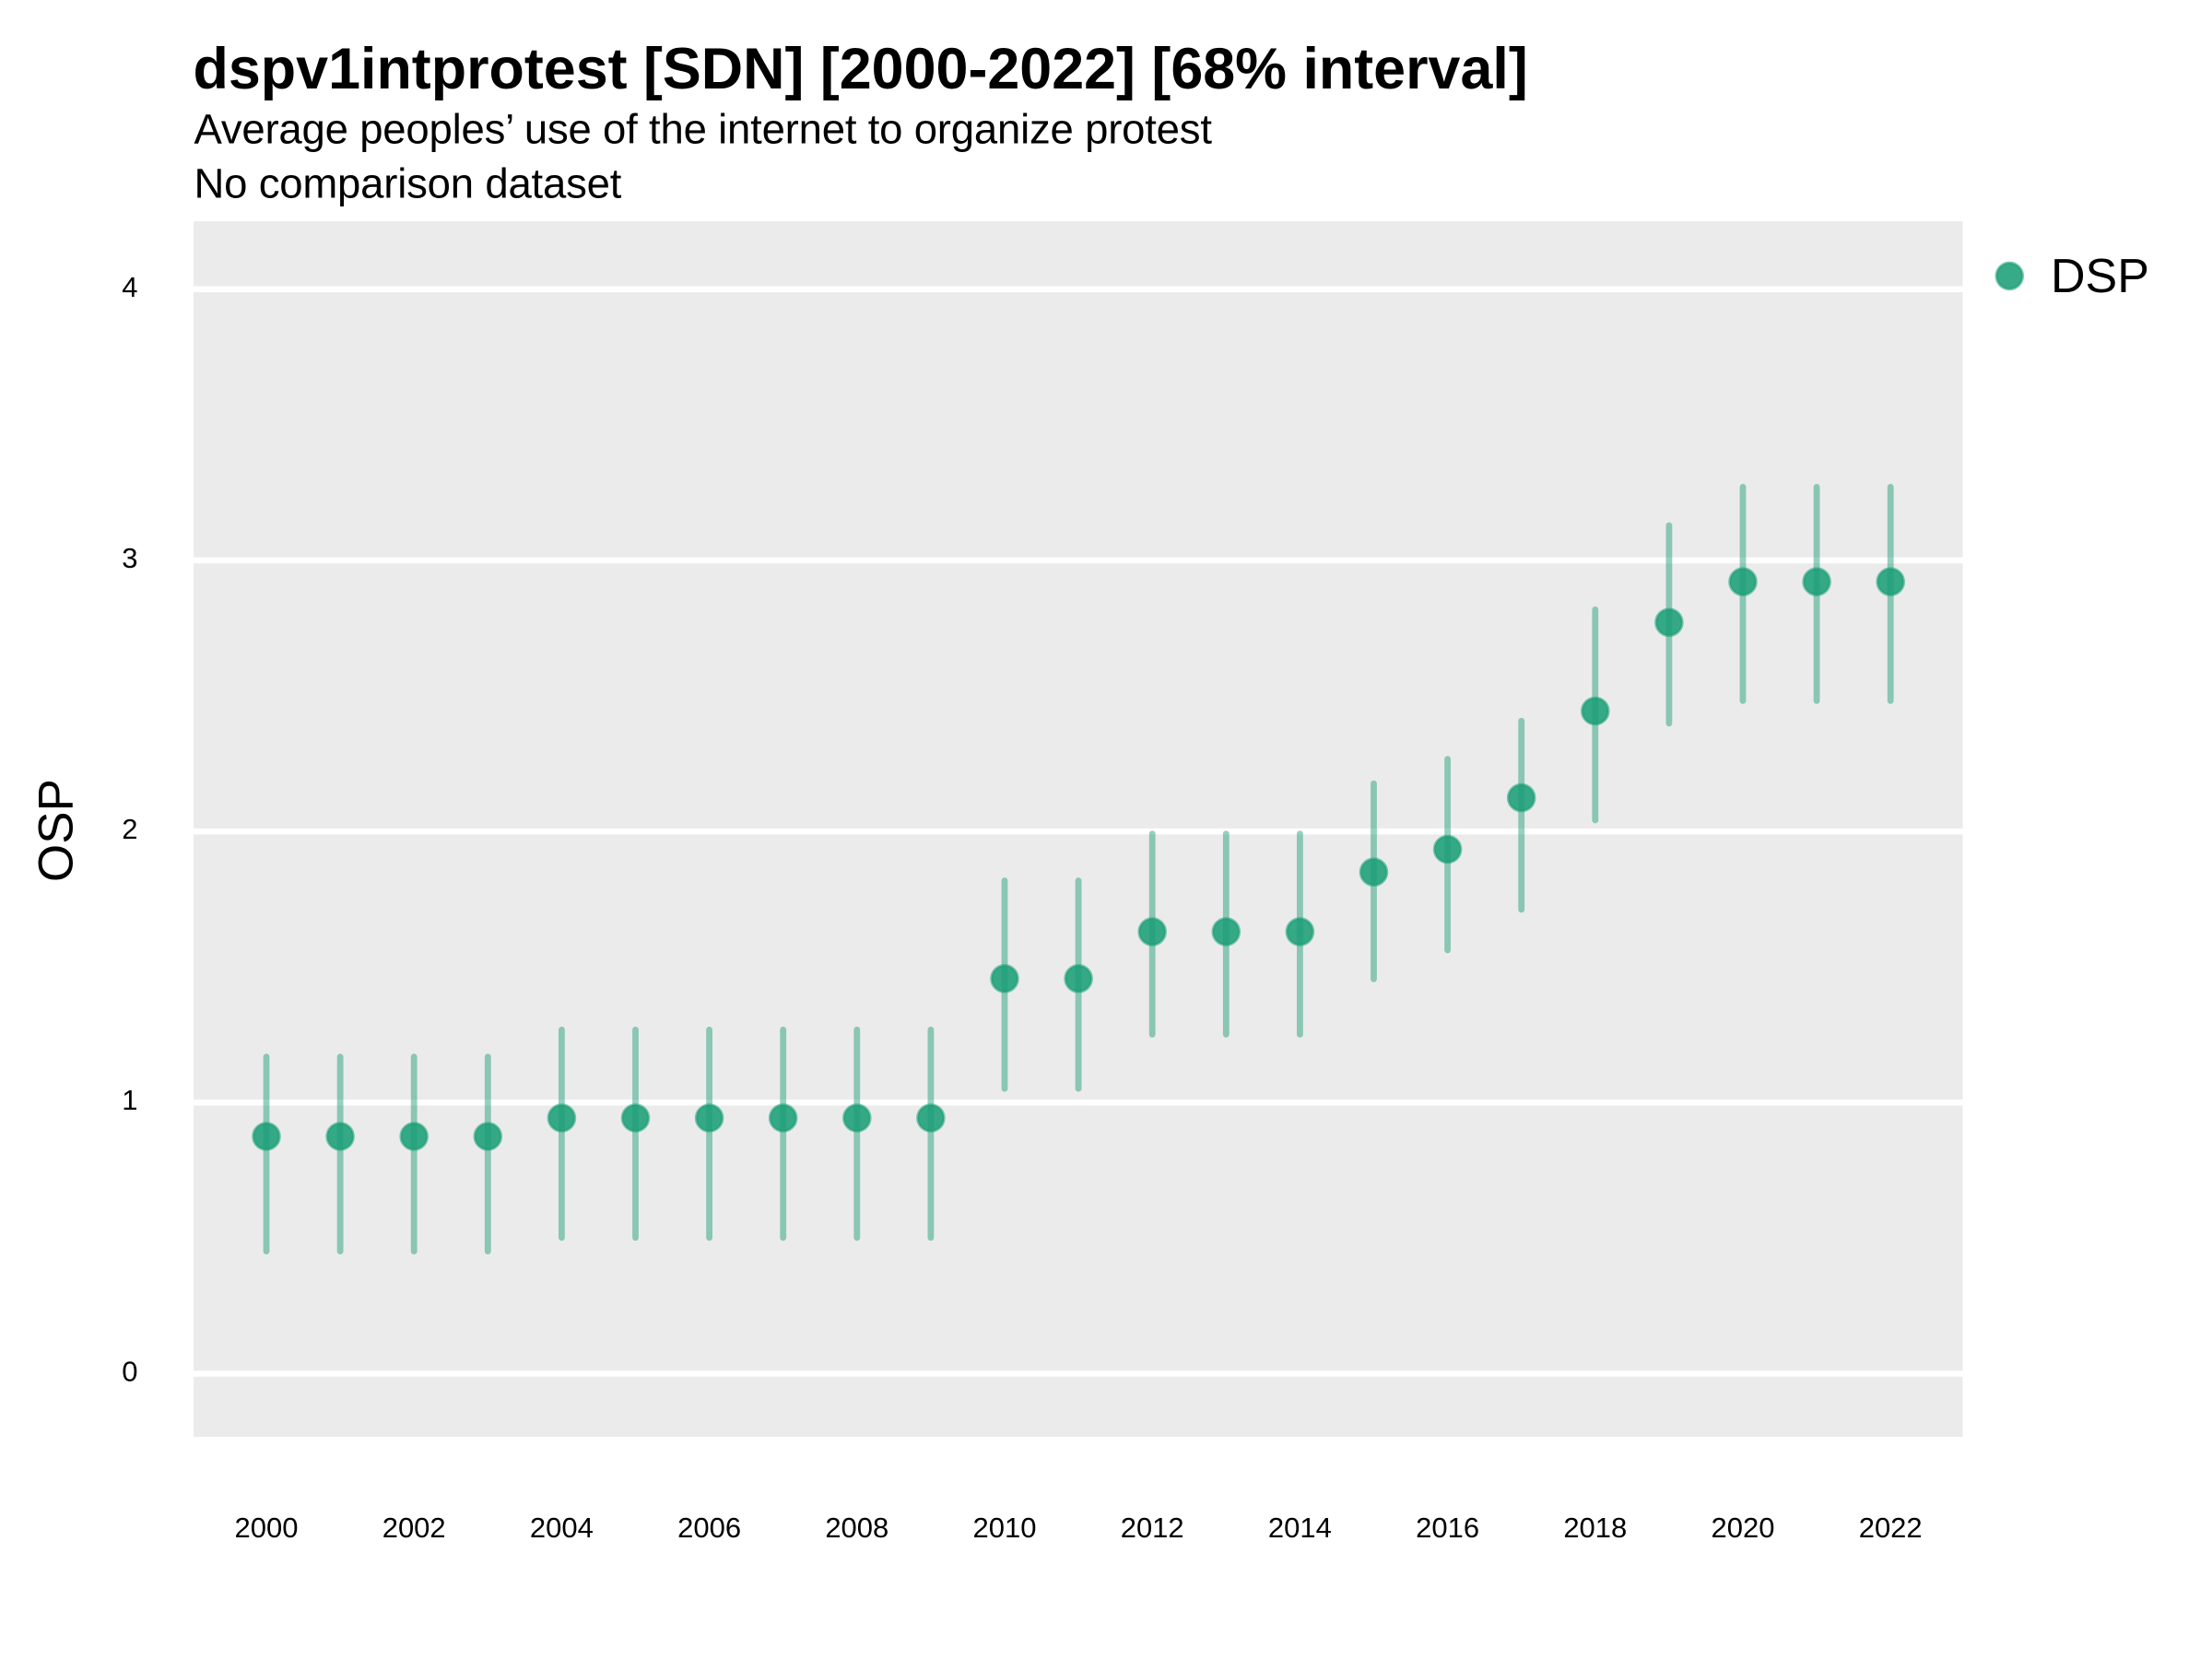 Image resolution: width=2212 pixels, height=1659 pixels. I want to click on svg-text: DSP, so click(2100, 276).